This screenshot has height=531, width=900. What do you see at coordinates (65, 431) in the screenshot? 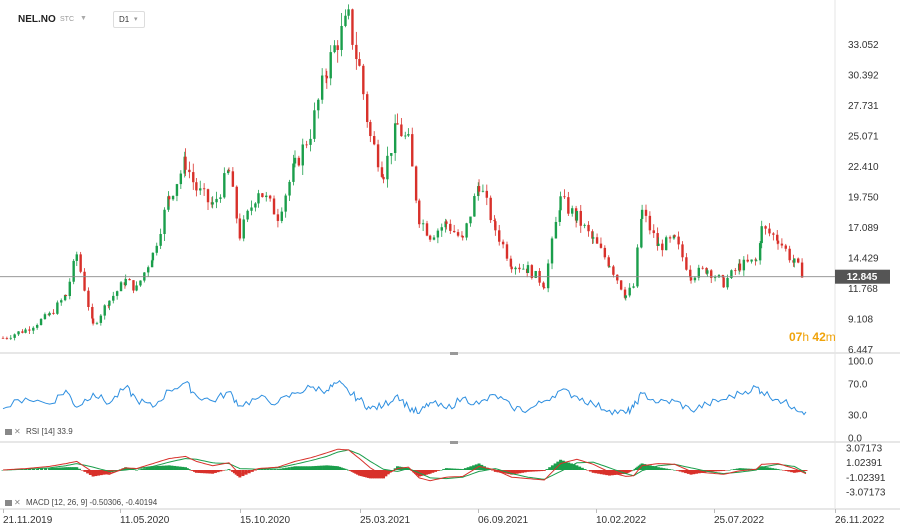
I see `rsi-legend-value: 33.9` at bounding box center [65, 431].